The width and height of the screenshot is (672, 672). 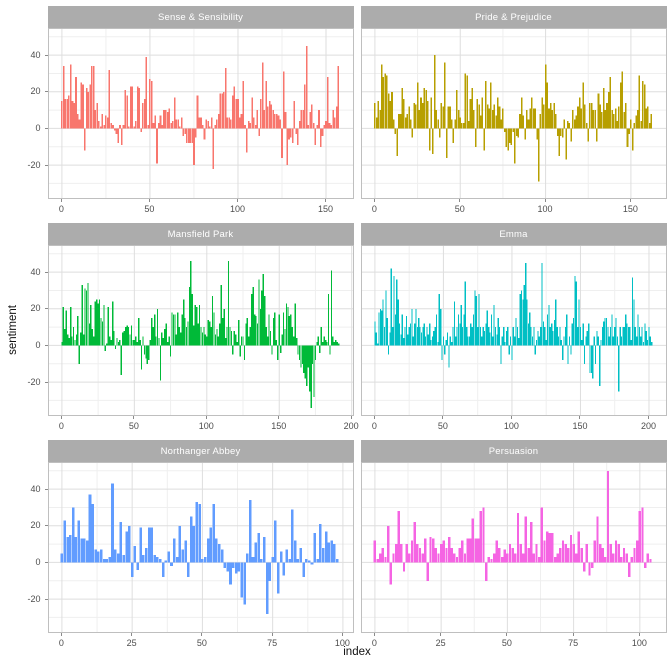 What do you see at coordinates (513, 234) in the screenshot?
I see `facet-strip-label: Emma` at bounding box center [513, 234].